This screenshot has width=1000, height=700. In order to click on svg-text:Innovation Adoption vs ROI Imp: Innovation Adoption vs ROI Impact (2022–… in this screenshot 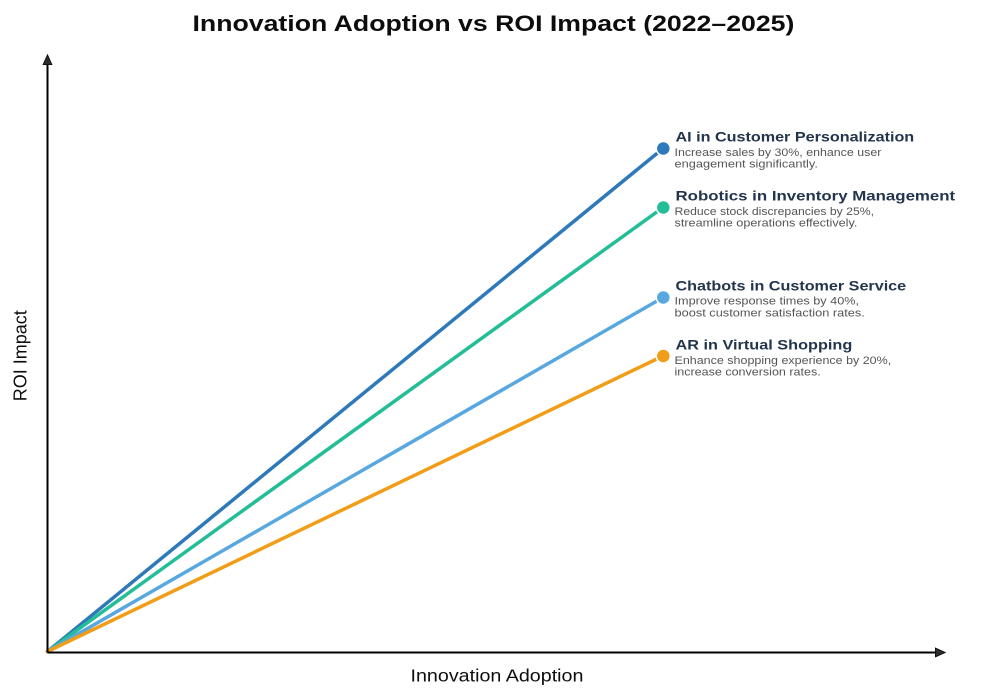, I will do `click(494, 24)`.